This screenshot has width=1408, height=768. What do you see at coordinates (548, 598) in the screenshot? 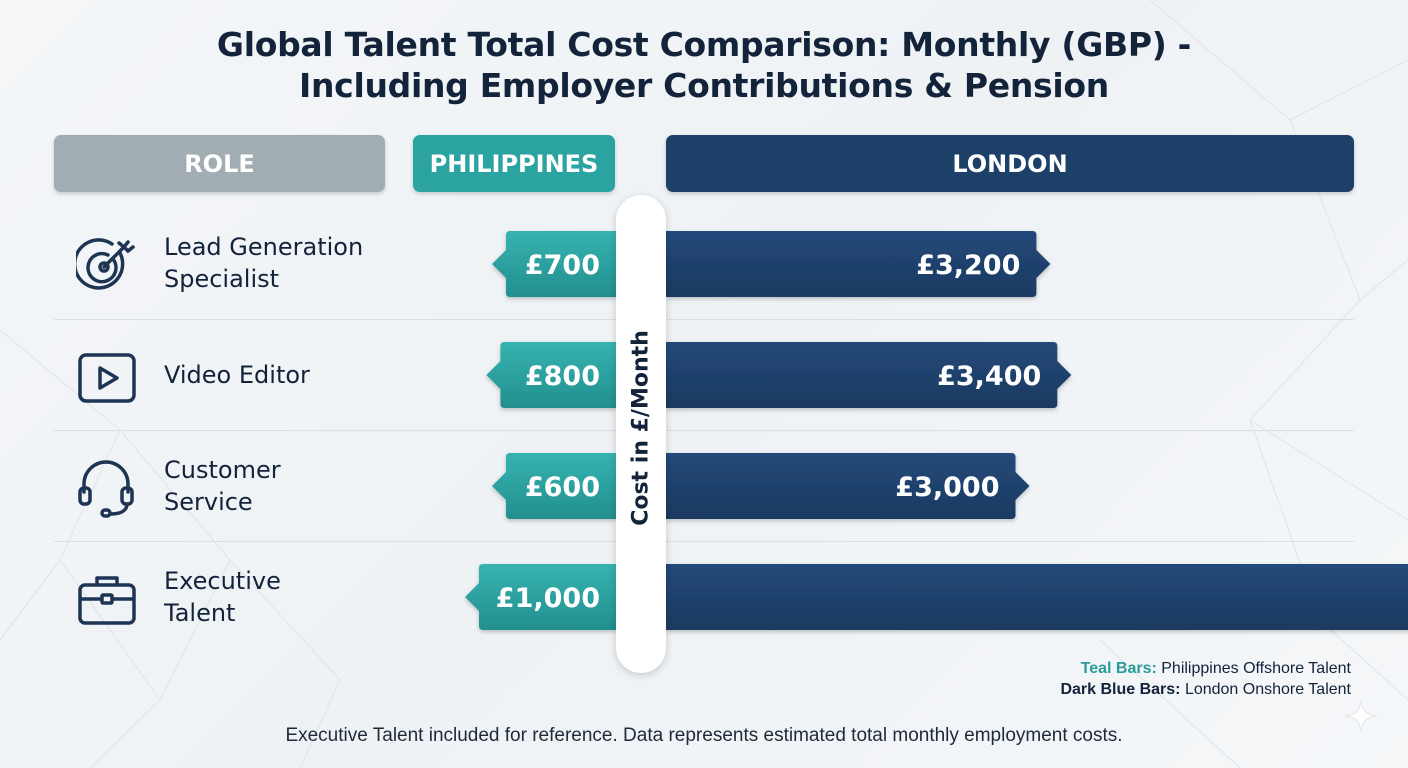
I see `philippines-value-label: £1,000` at bounding box center [548, 598].